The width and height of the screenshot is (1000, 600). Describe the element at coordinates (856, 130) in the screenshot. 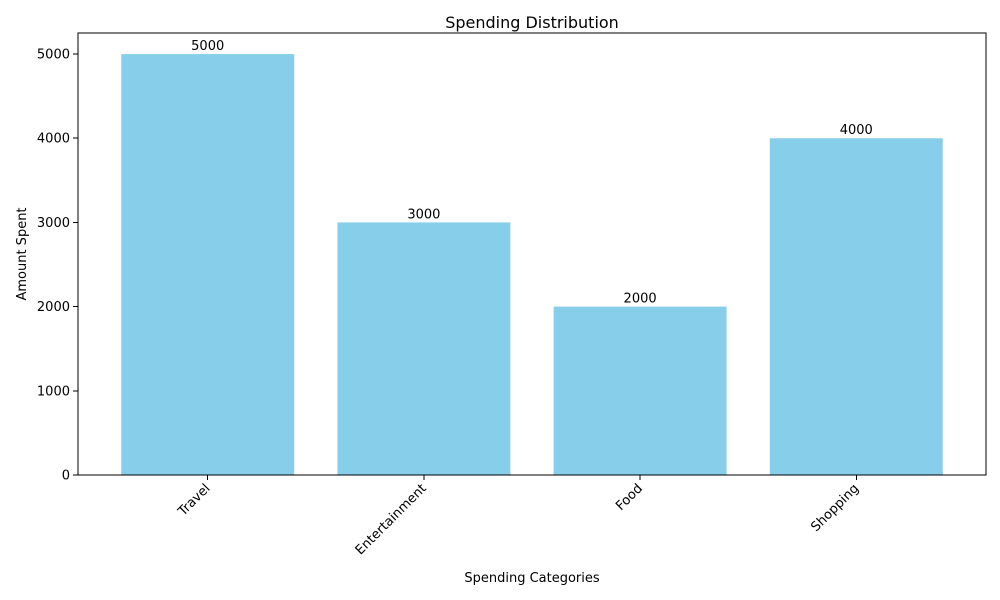

I see `data-label-shopping: 4000` at that location.